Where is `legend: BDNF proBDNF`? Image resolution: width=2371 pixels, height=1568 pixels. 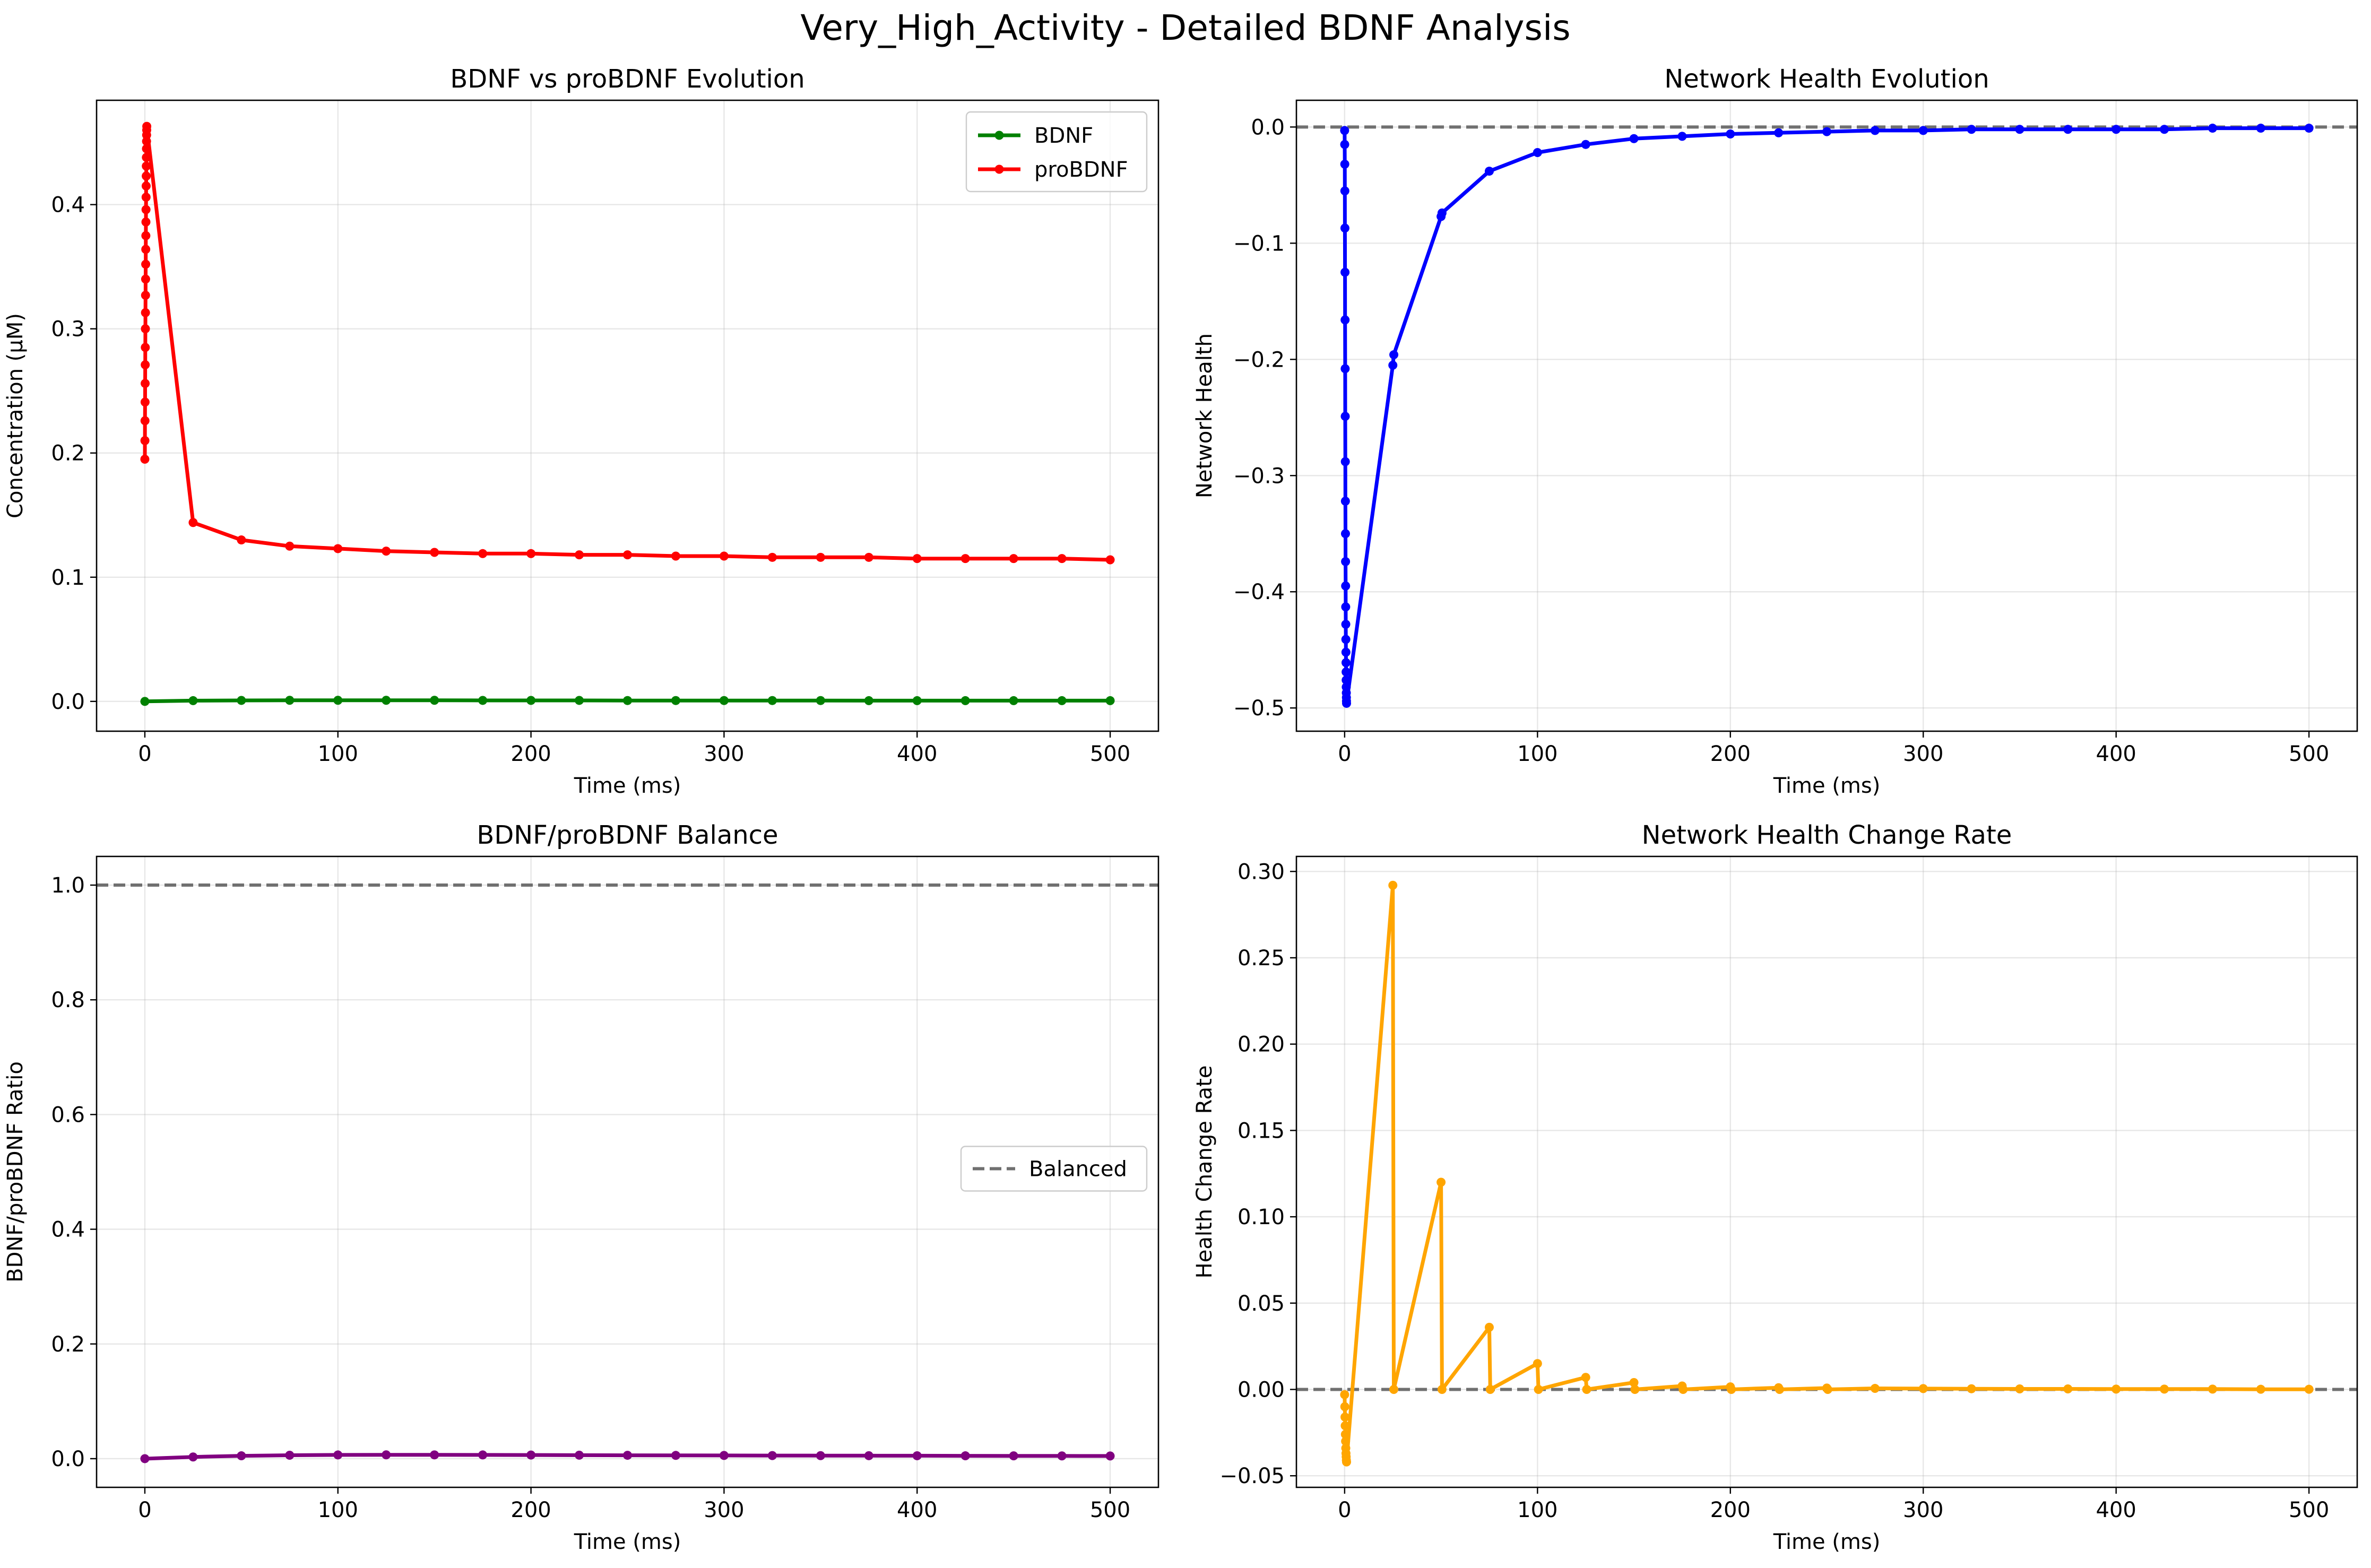
legend: BDNF proBDNF is located at coordinates (1056, 152).